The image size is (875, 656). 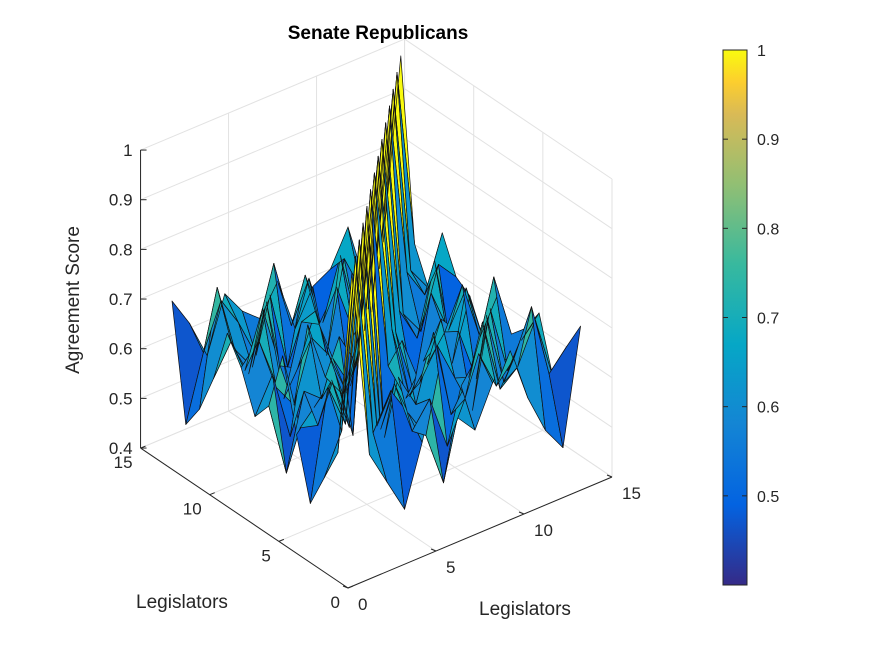 What do you see at coordinates (543, 530) in the screenshot?
I see `y-tick-label: 10` at bounding box center [543, 530].